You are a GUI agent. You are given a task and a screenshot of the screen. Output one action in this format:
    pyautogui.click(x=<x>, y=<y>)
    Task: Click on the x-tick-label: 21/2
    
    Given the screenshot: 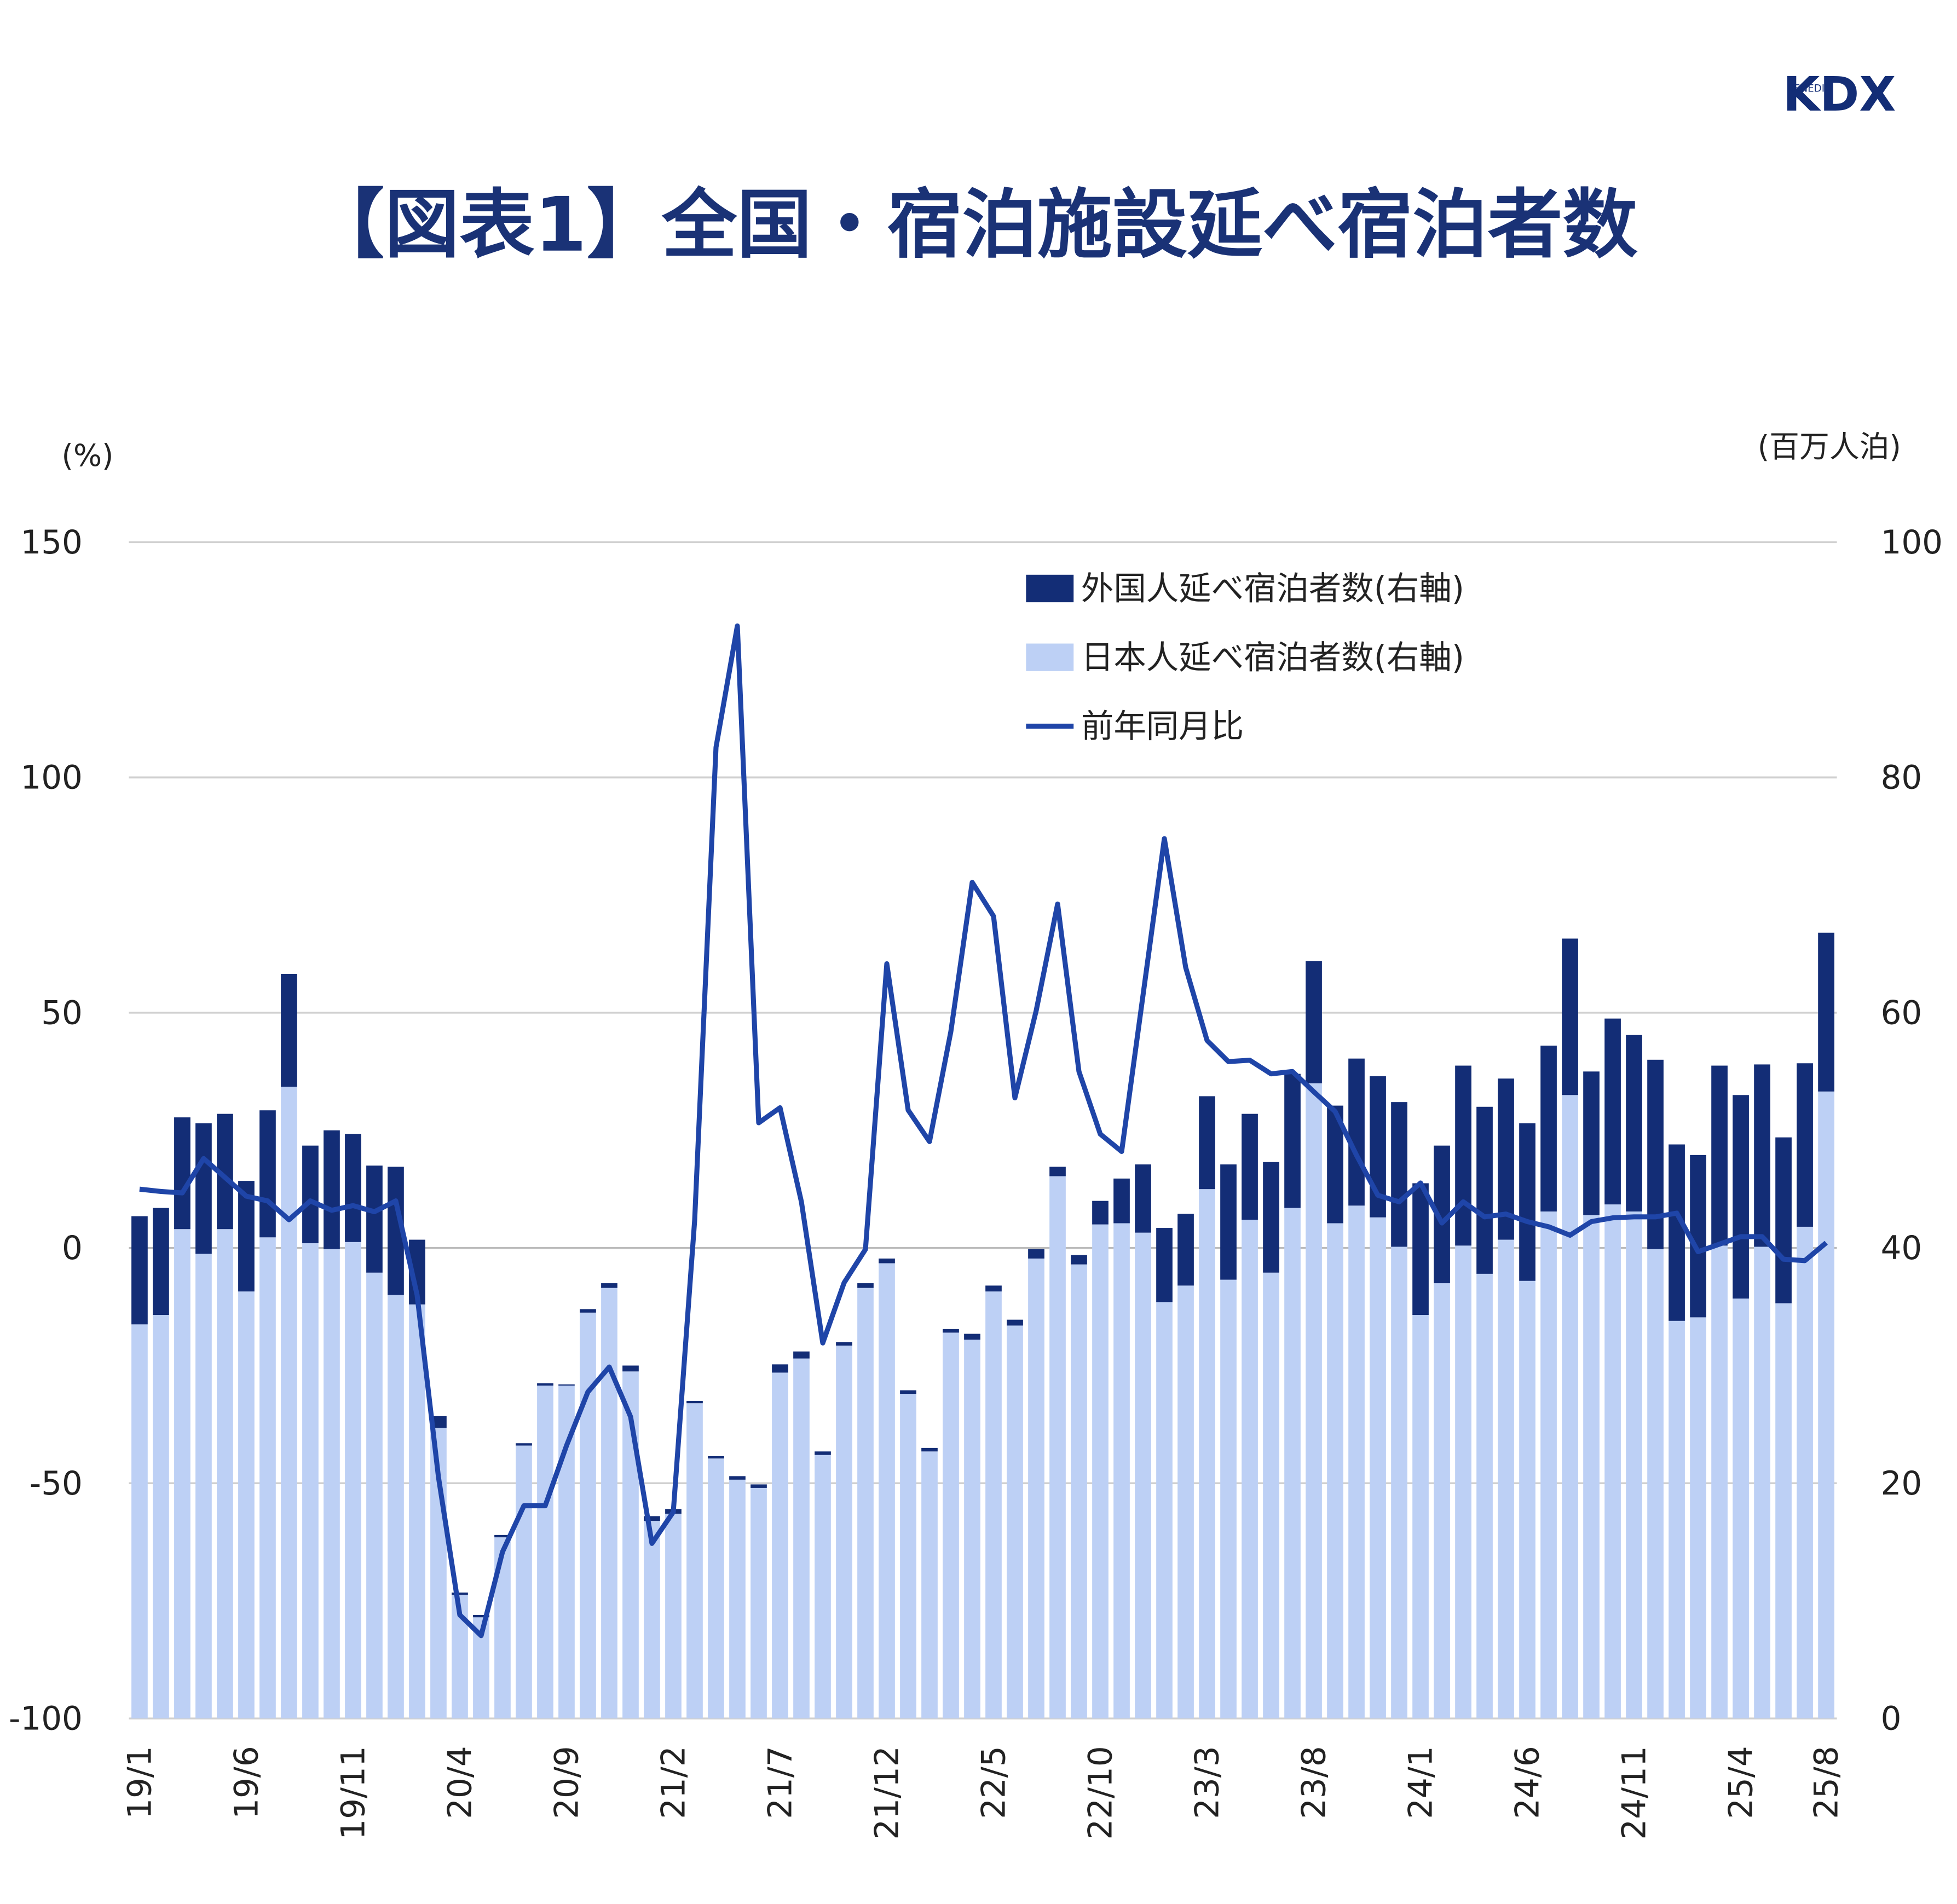 What is the action you would take?
    pyautogui.click(x=674, y=1782)
    